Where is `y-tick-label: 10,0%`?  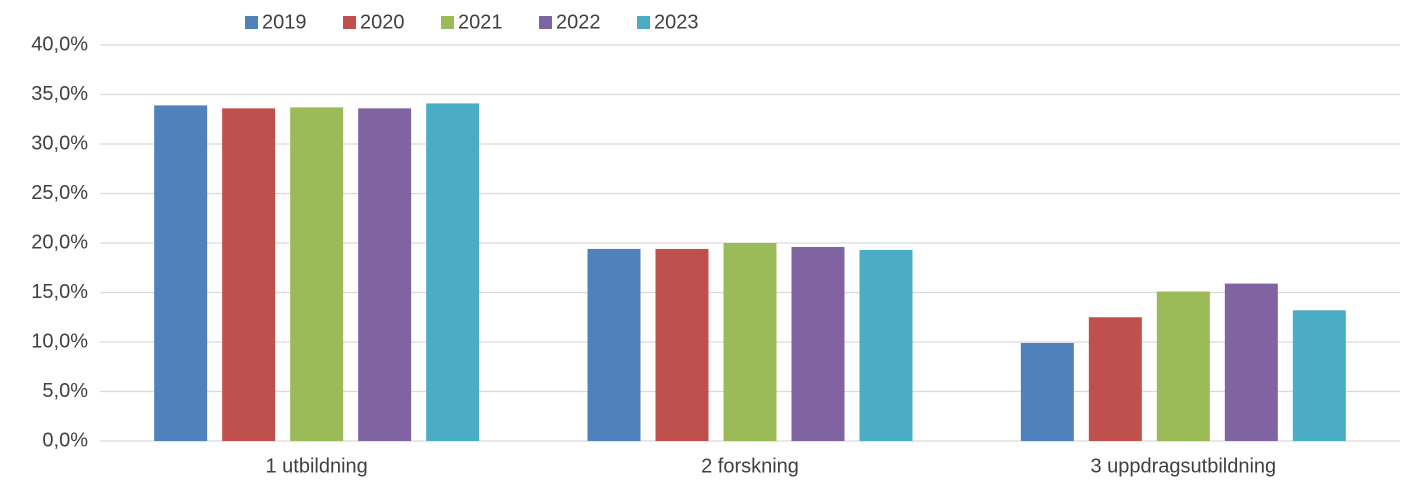
y-tick-label: 10,0% is located at coordinates (59, 341).